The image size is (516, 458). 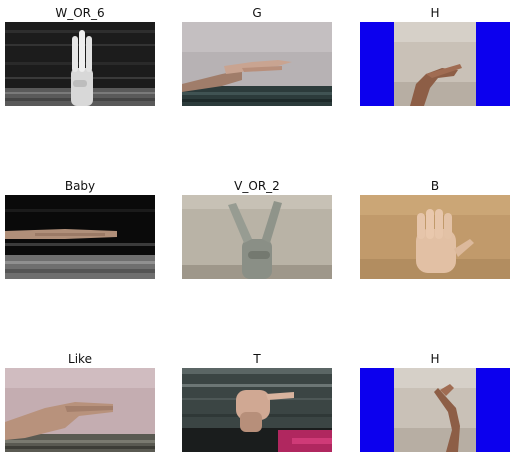 What do you see at coordinates (257, 13) in the screenshot?
I see `image-caption: G` at bounding box center [257, 13].